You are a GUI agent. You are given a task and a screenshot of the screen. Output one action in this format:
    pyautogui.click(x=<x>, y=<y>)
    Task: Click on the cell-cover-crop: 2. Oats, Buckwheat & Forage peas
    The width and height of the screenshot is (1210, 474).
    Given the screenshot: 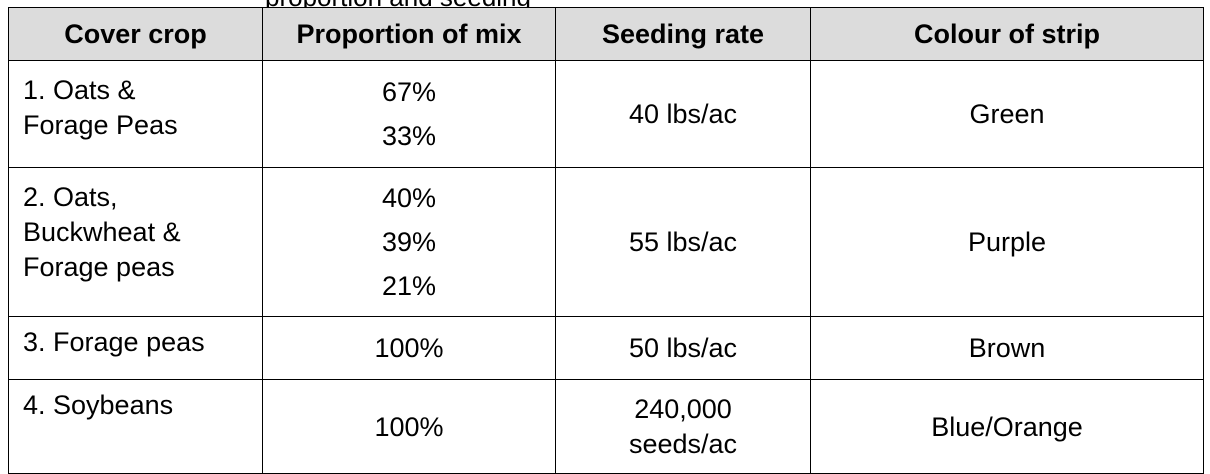 What is the action you would take?
    pyautogui.click(x=135, y=242)
    